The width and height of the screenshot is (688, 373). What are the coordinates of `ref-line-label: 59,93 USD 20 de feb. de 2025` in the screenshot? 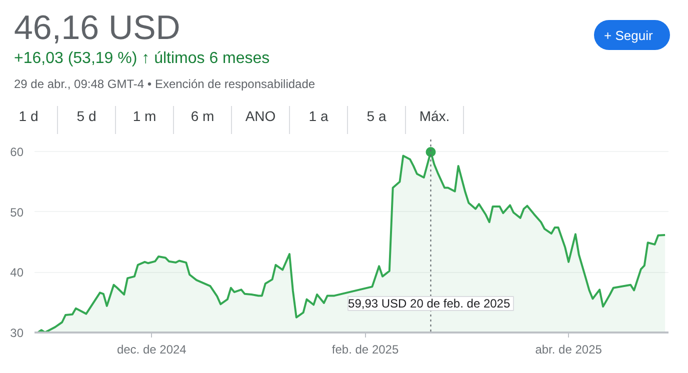 It's located at (429, 303).